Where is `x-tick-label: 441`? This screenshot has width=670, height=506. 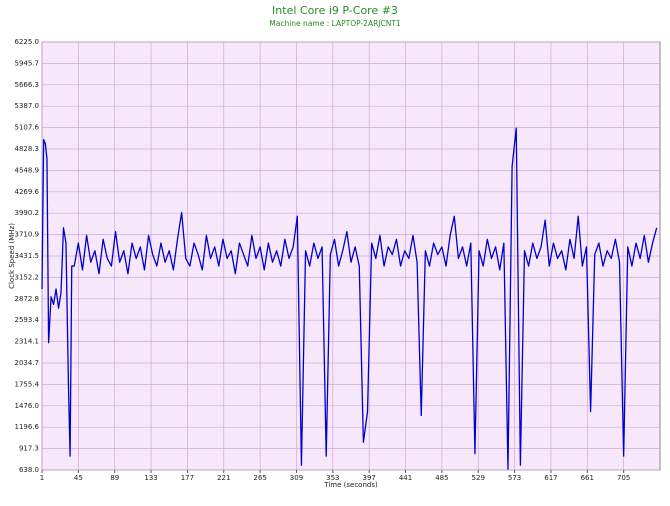 x-tick-label: 441 is located at coordinates (405, 478).